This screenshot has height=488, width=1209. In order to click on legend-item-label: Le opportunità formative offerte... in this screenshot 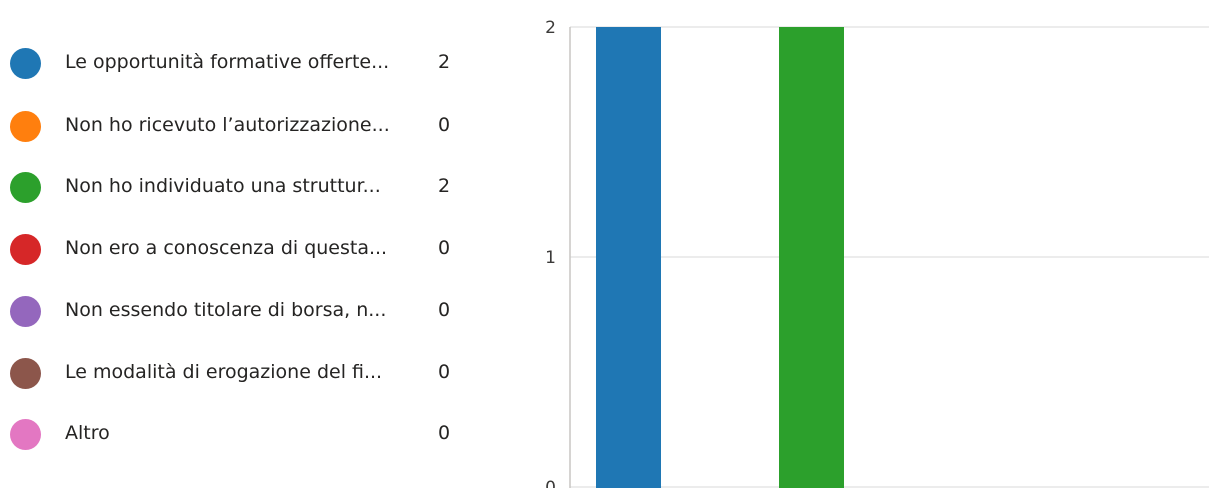, I will do `click(227, 62)`.